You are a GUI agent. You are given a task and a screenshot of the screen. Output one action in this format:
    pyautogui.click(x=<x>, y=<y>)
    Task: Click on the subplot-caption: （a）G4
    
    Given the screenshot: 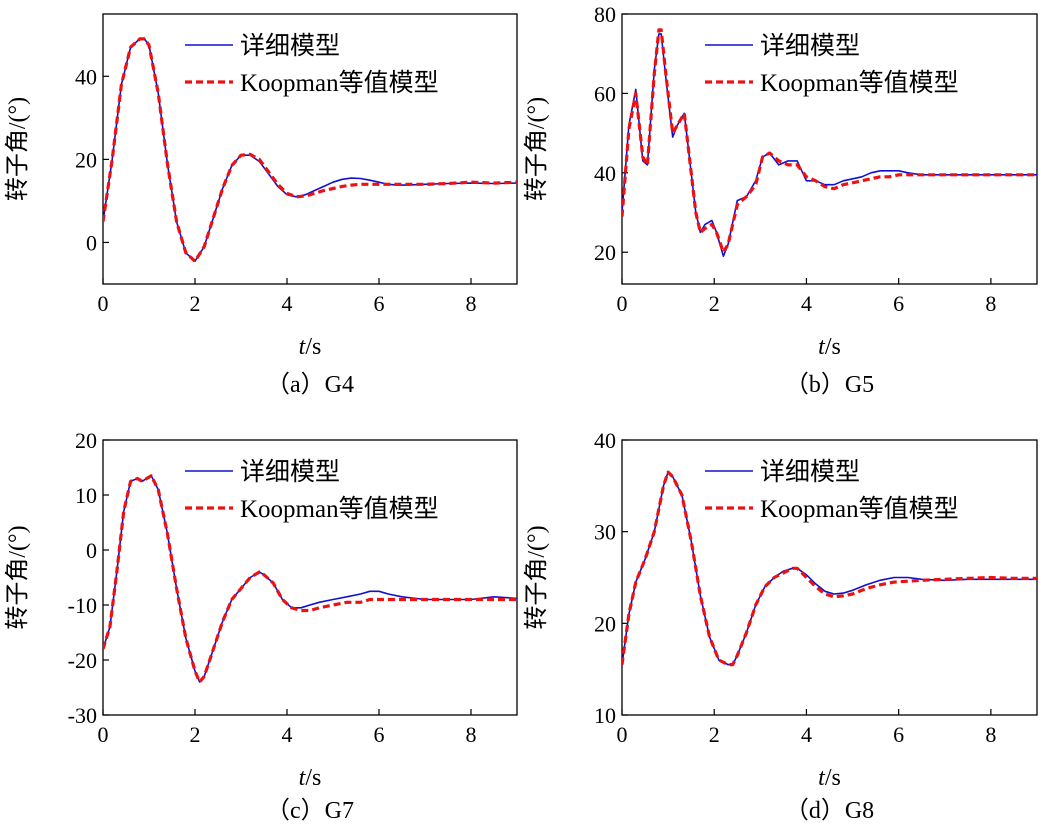 What is the action you would take?
    pyautogui.click(x=310, y=385)
    